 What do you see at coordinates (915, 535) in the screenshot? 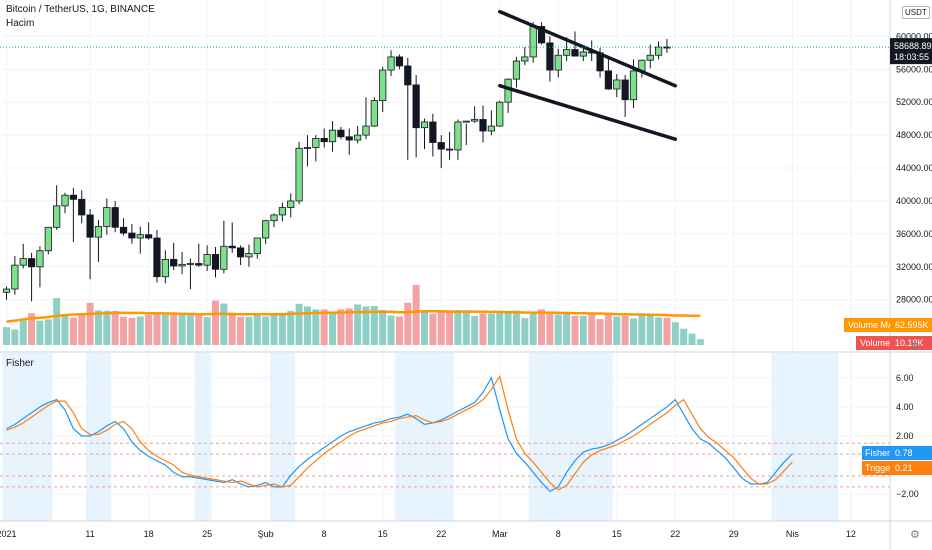
I see `settings-gear-icon: ⚙` at bounding box center [915, 535].